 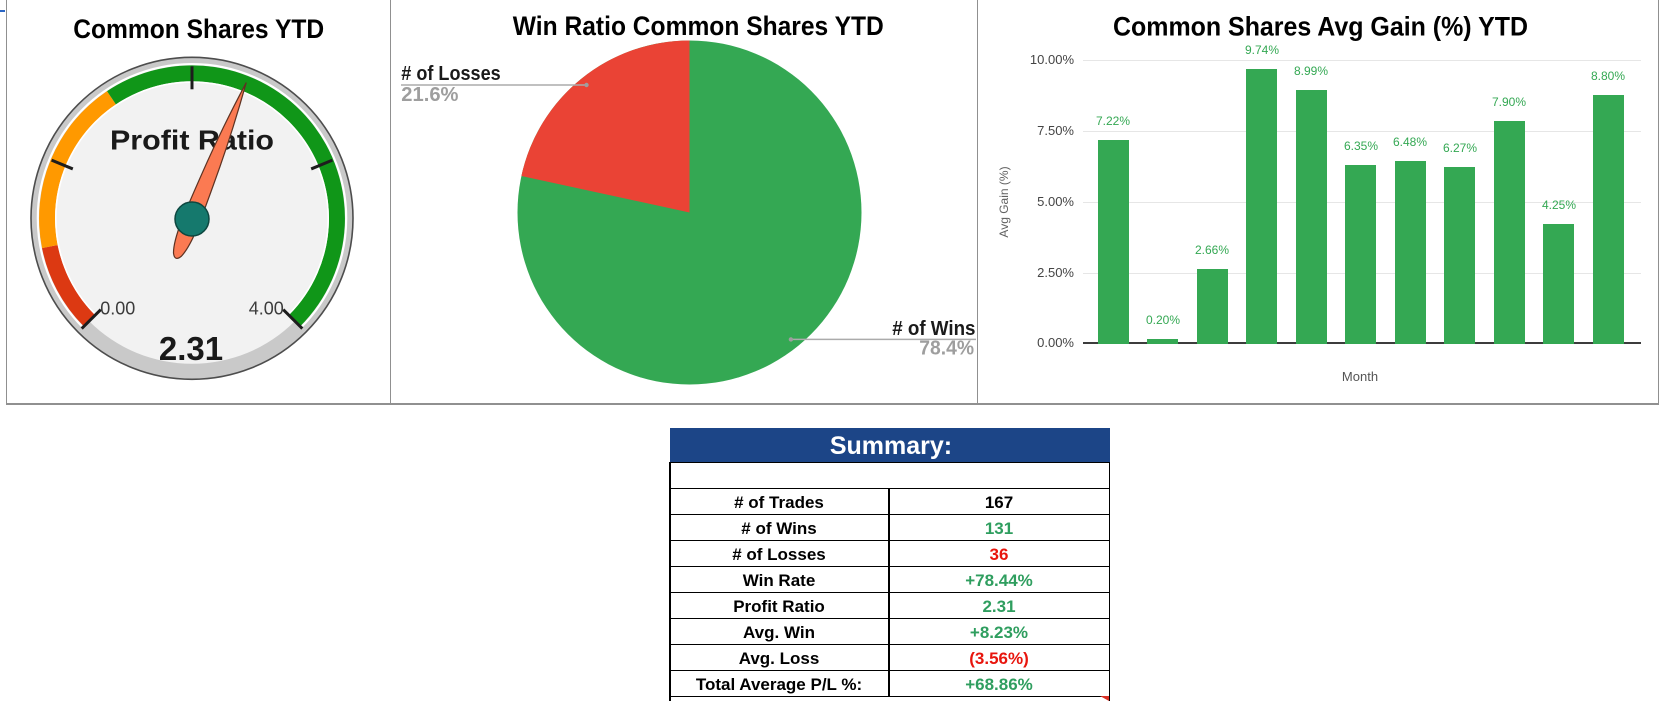 I want to click on svg-text: # of Losses, so click(x=450, y=74).